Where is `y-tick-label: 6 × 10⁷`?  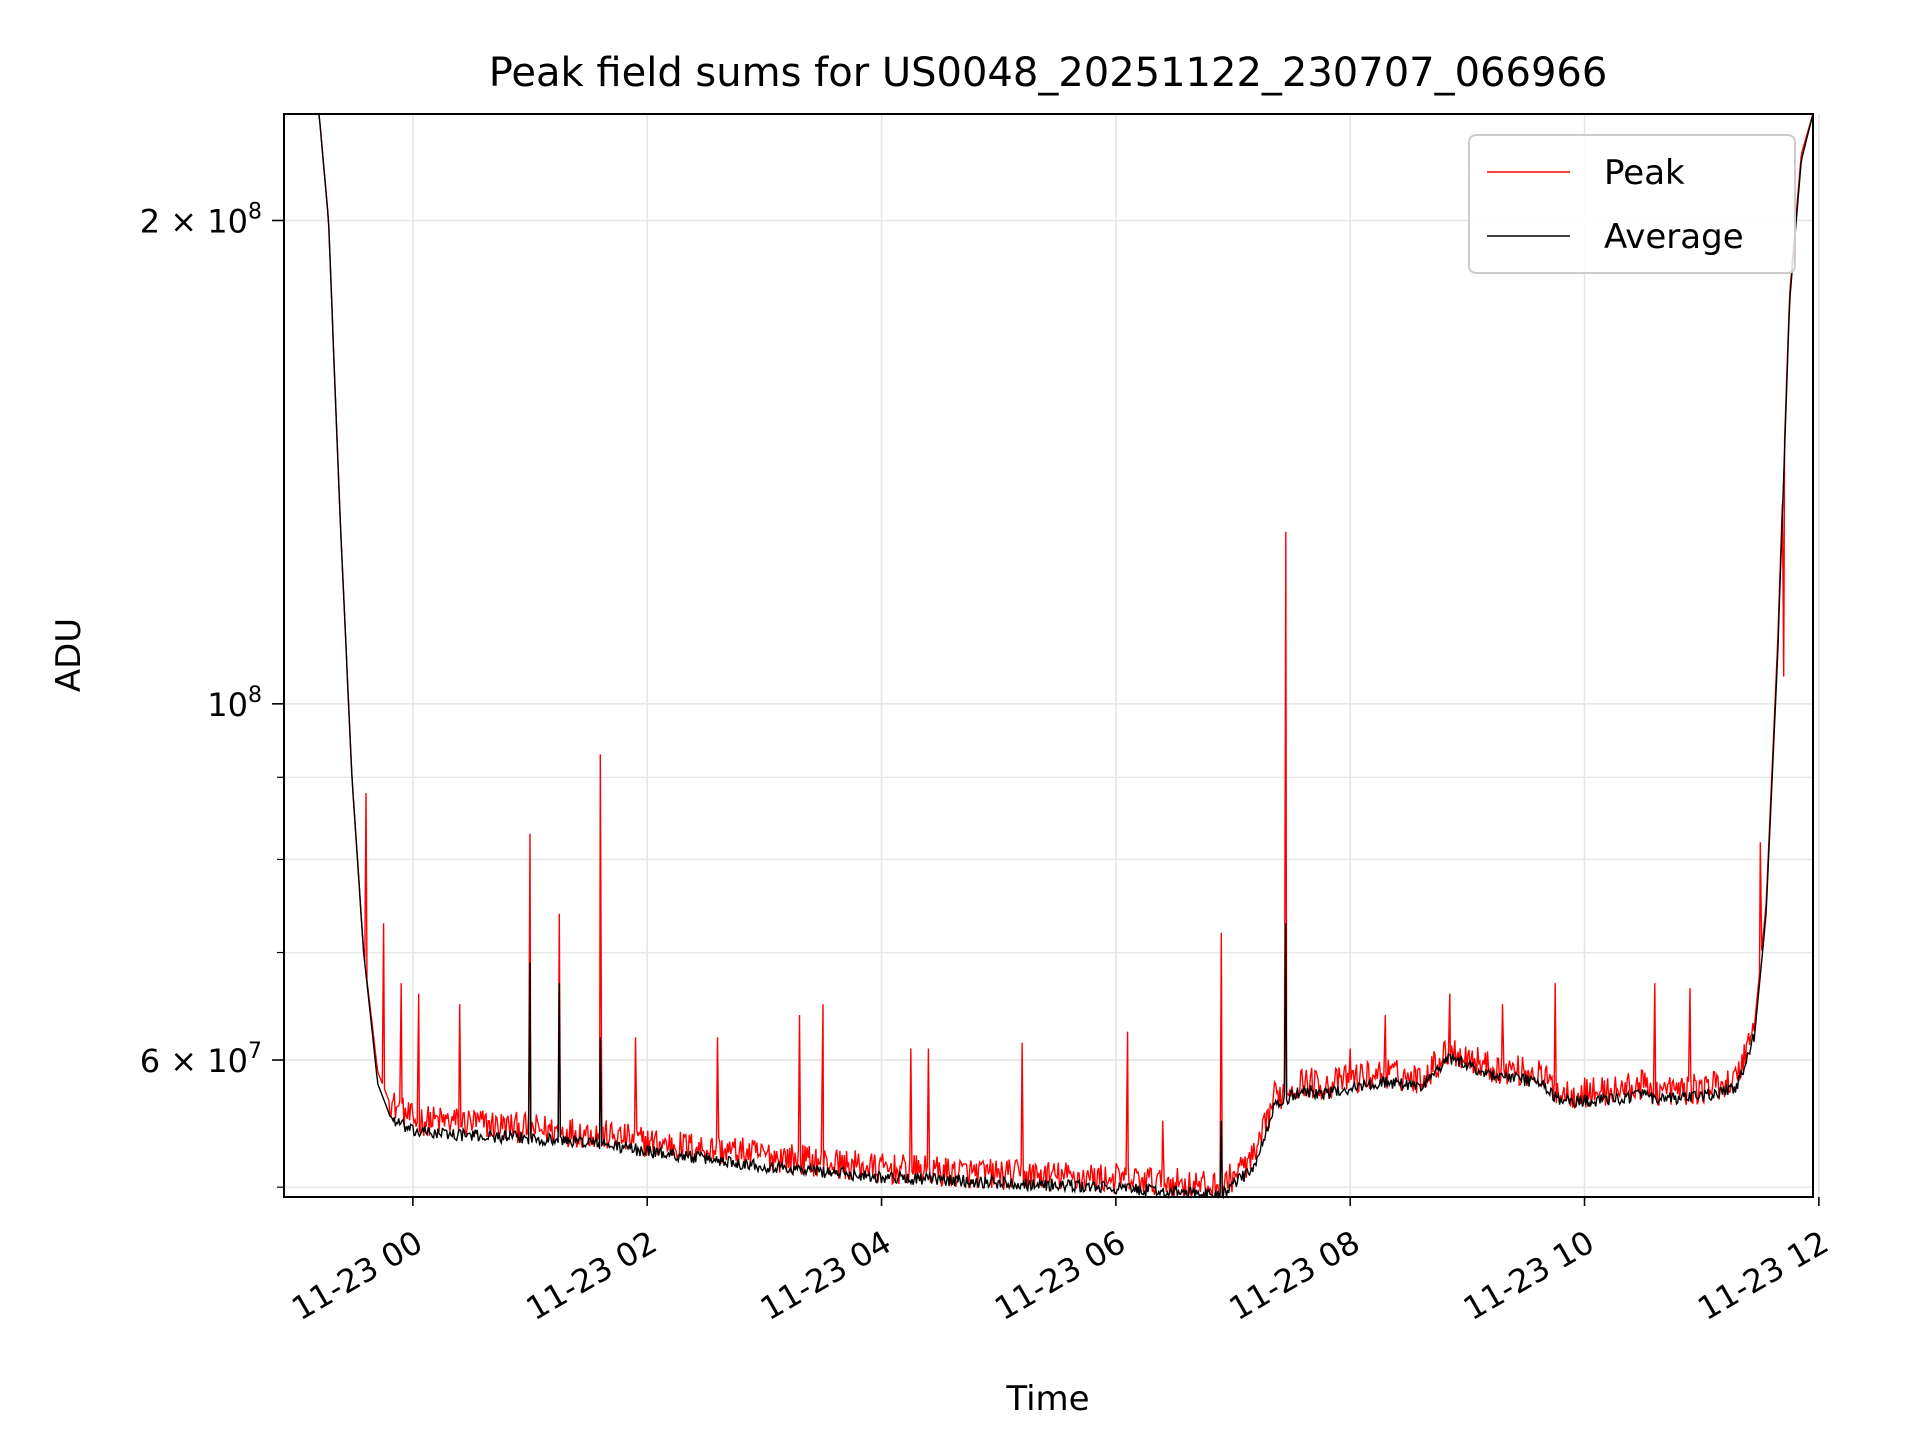
y-tick-label: 6 × 10⁷ is located at coordinates (201, 1059).